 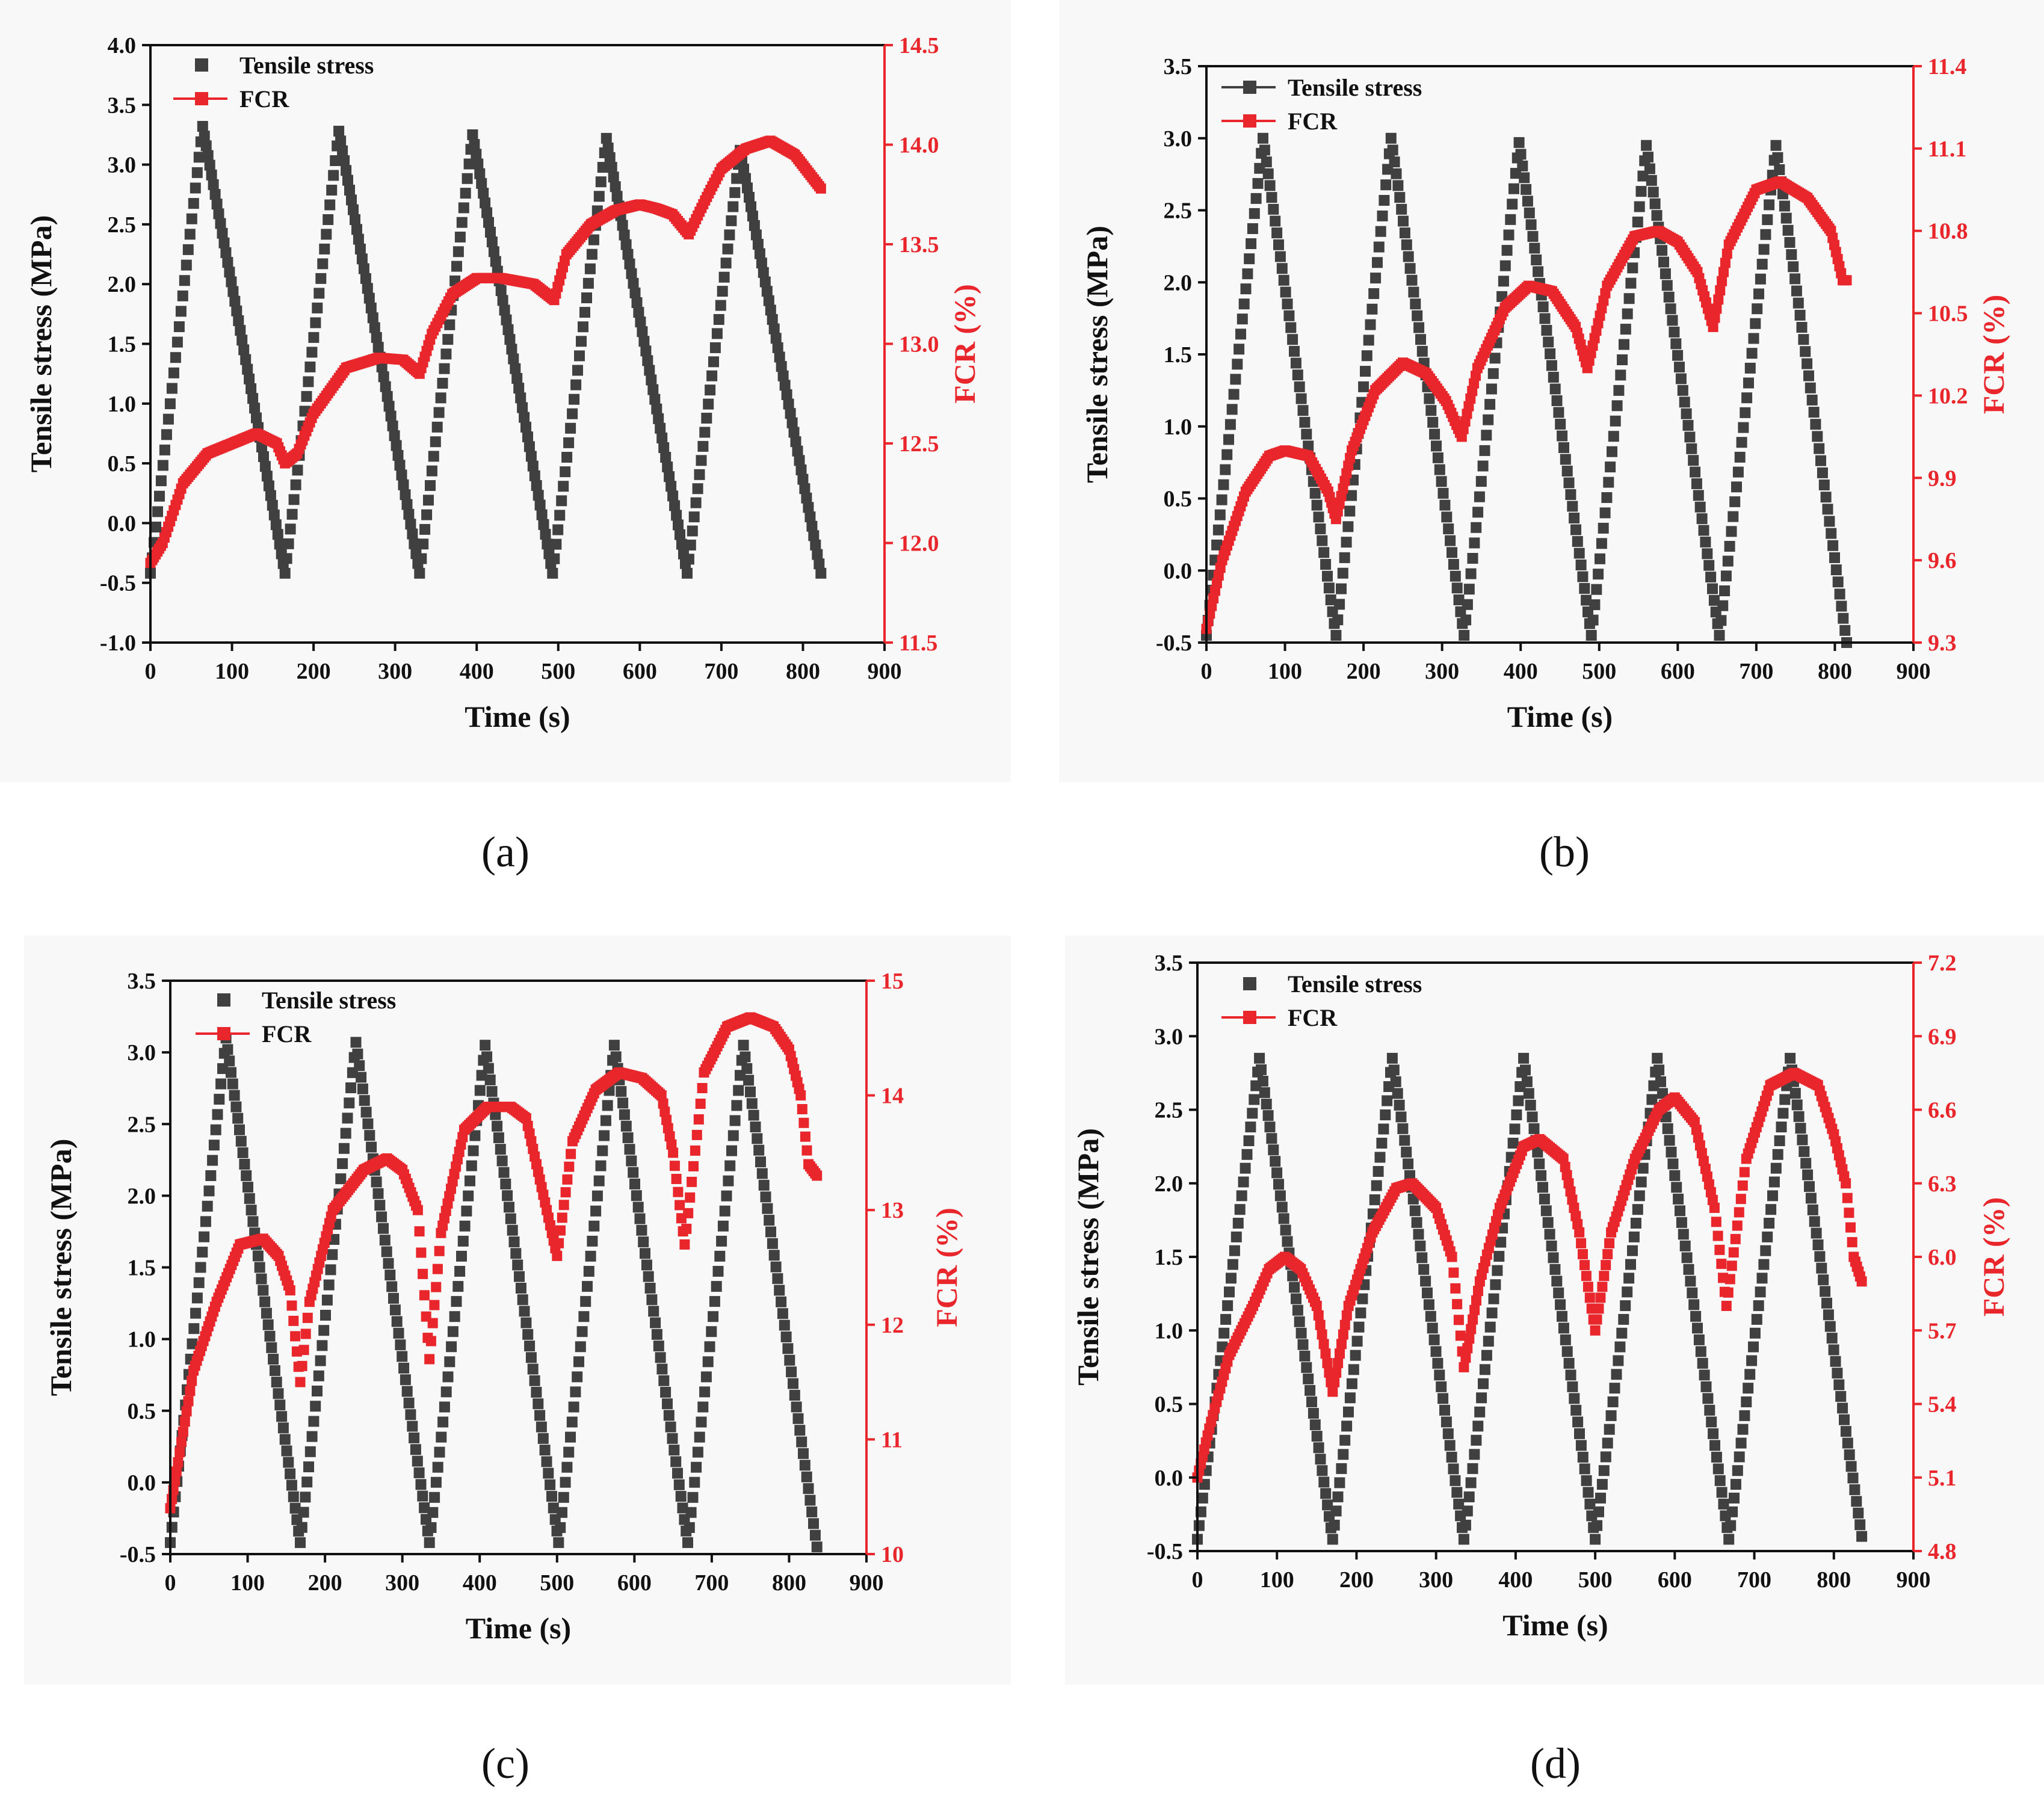 I want to click on y-tick-label: 2.5, so click(x=123, y=225).